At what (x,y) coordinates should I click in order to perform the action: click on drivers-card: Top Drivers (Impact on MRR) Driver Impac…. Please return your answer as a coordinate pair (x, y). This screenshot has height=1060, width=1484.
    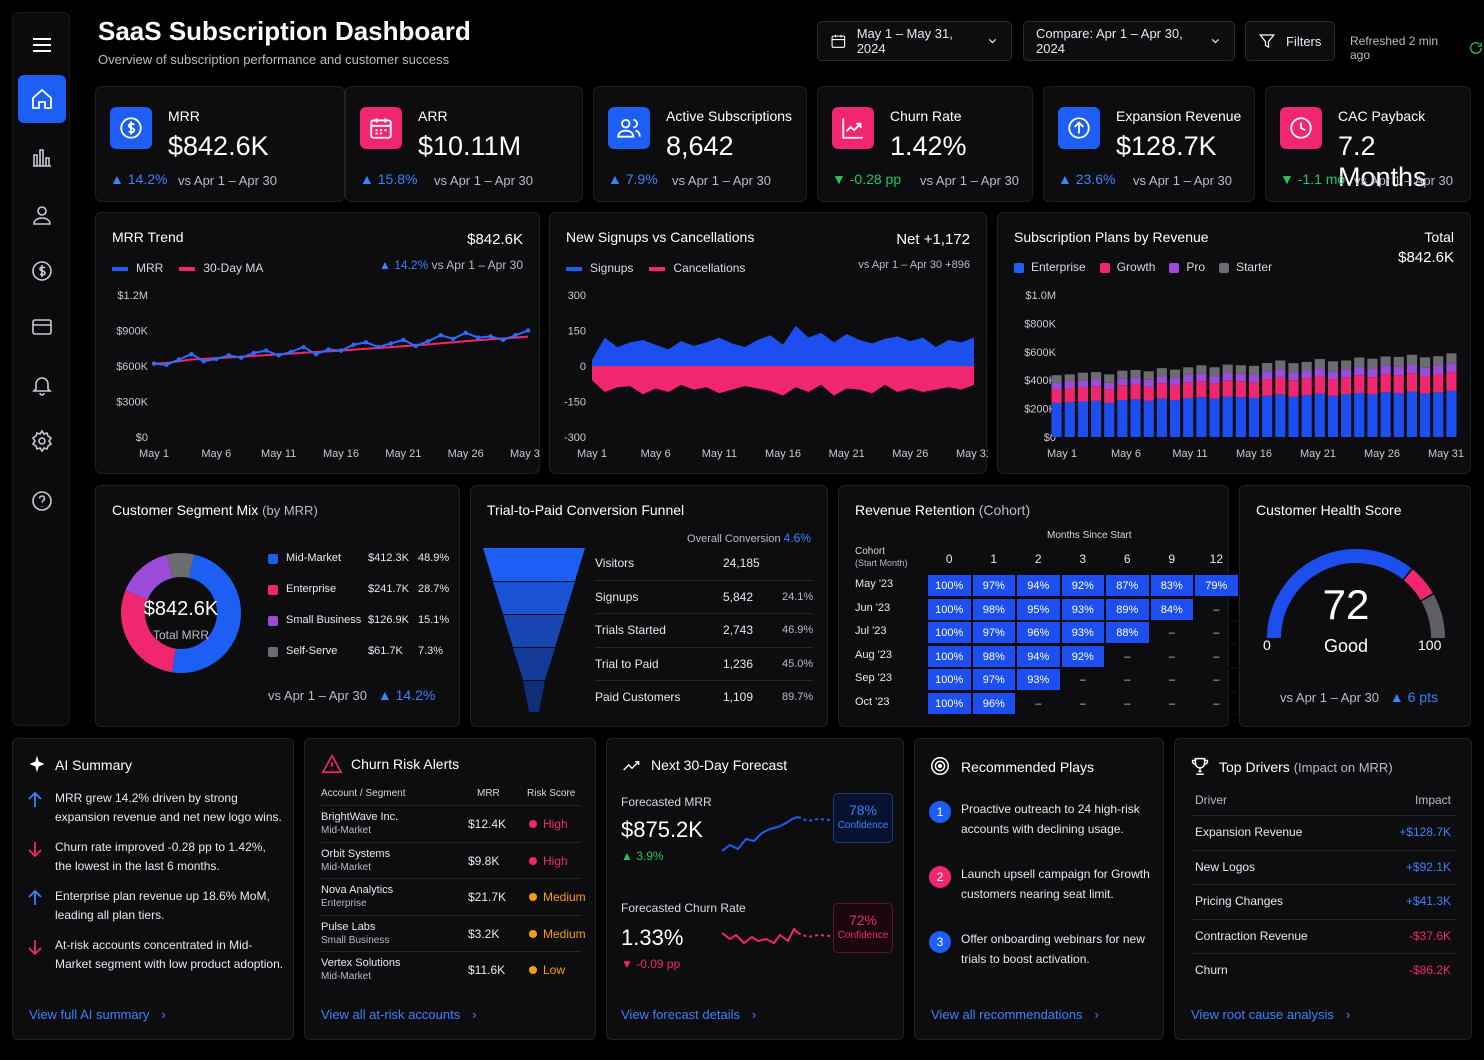
    Looking at the image, I should click on (1323, 889).